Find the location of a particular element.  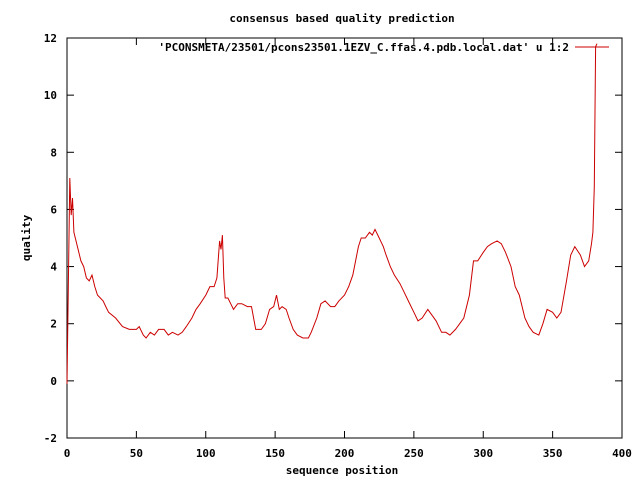

x-tick-label: 200 is located at coordinates (345, 453).